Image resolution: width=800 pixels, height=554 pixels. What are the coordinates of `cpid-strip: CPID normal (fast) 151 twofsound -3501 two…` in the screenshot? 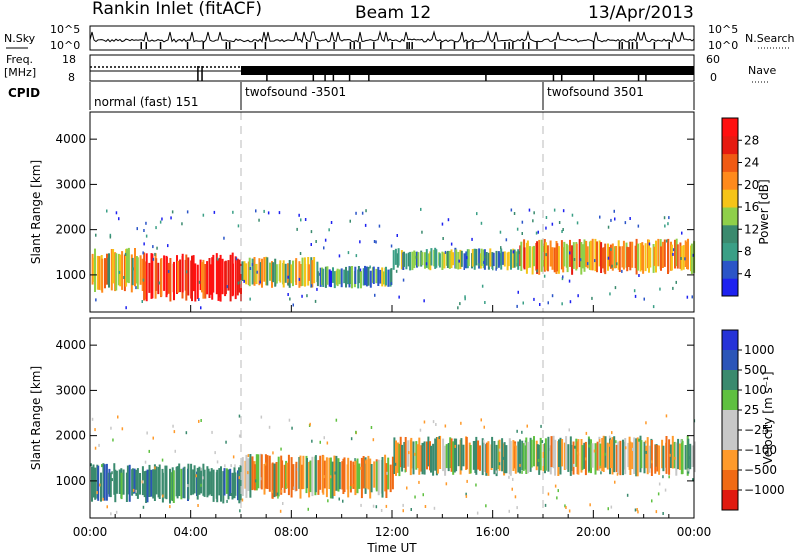 It's located at (351, 96).